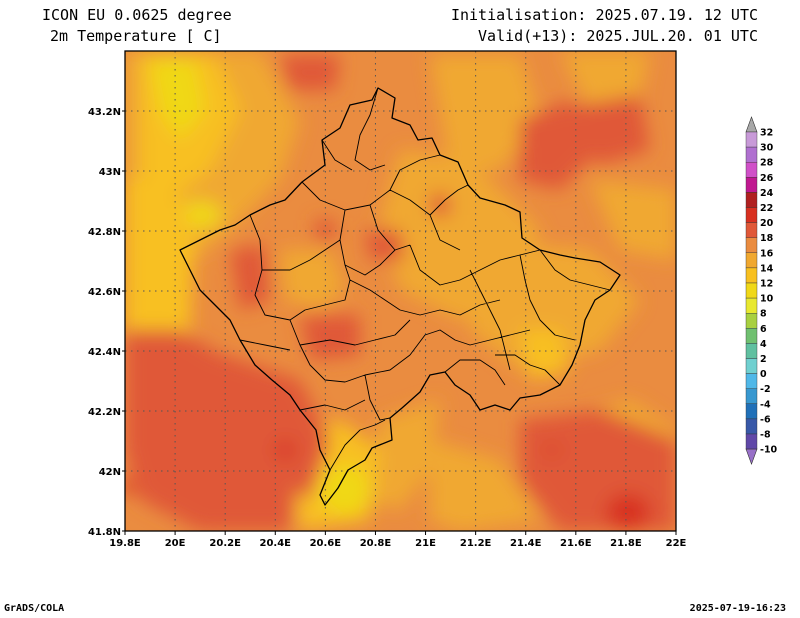 This screenshot has height=618, width=800. Describe the element at coordinates (763, 344) in the screenshot. I see `colorbar-label: 4` at that location.